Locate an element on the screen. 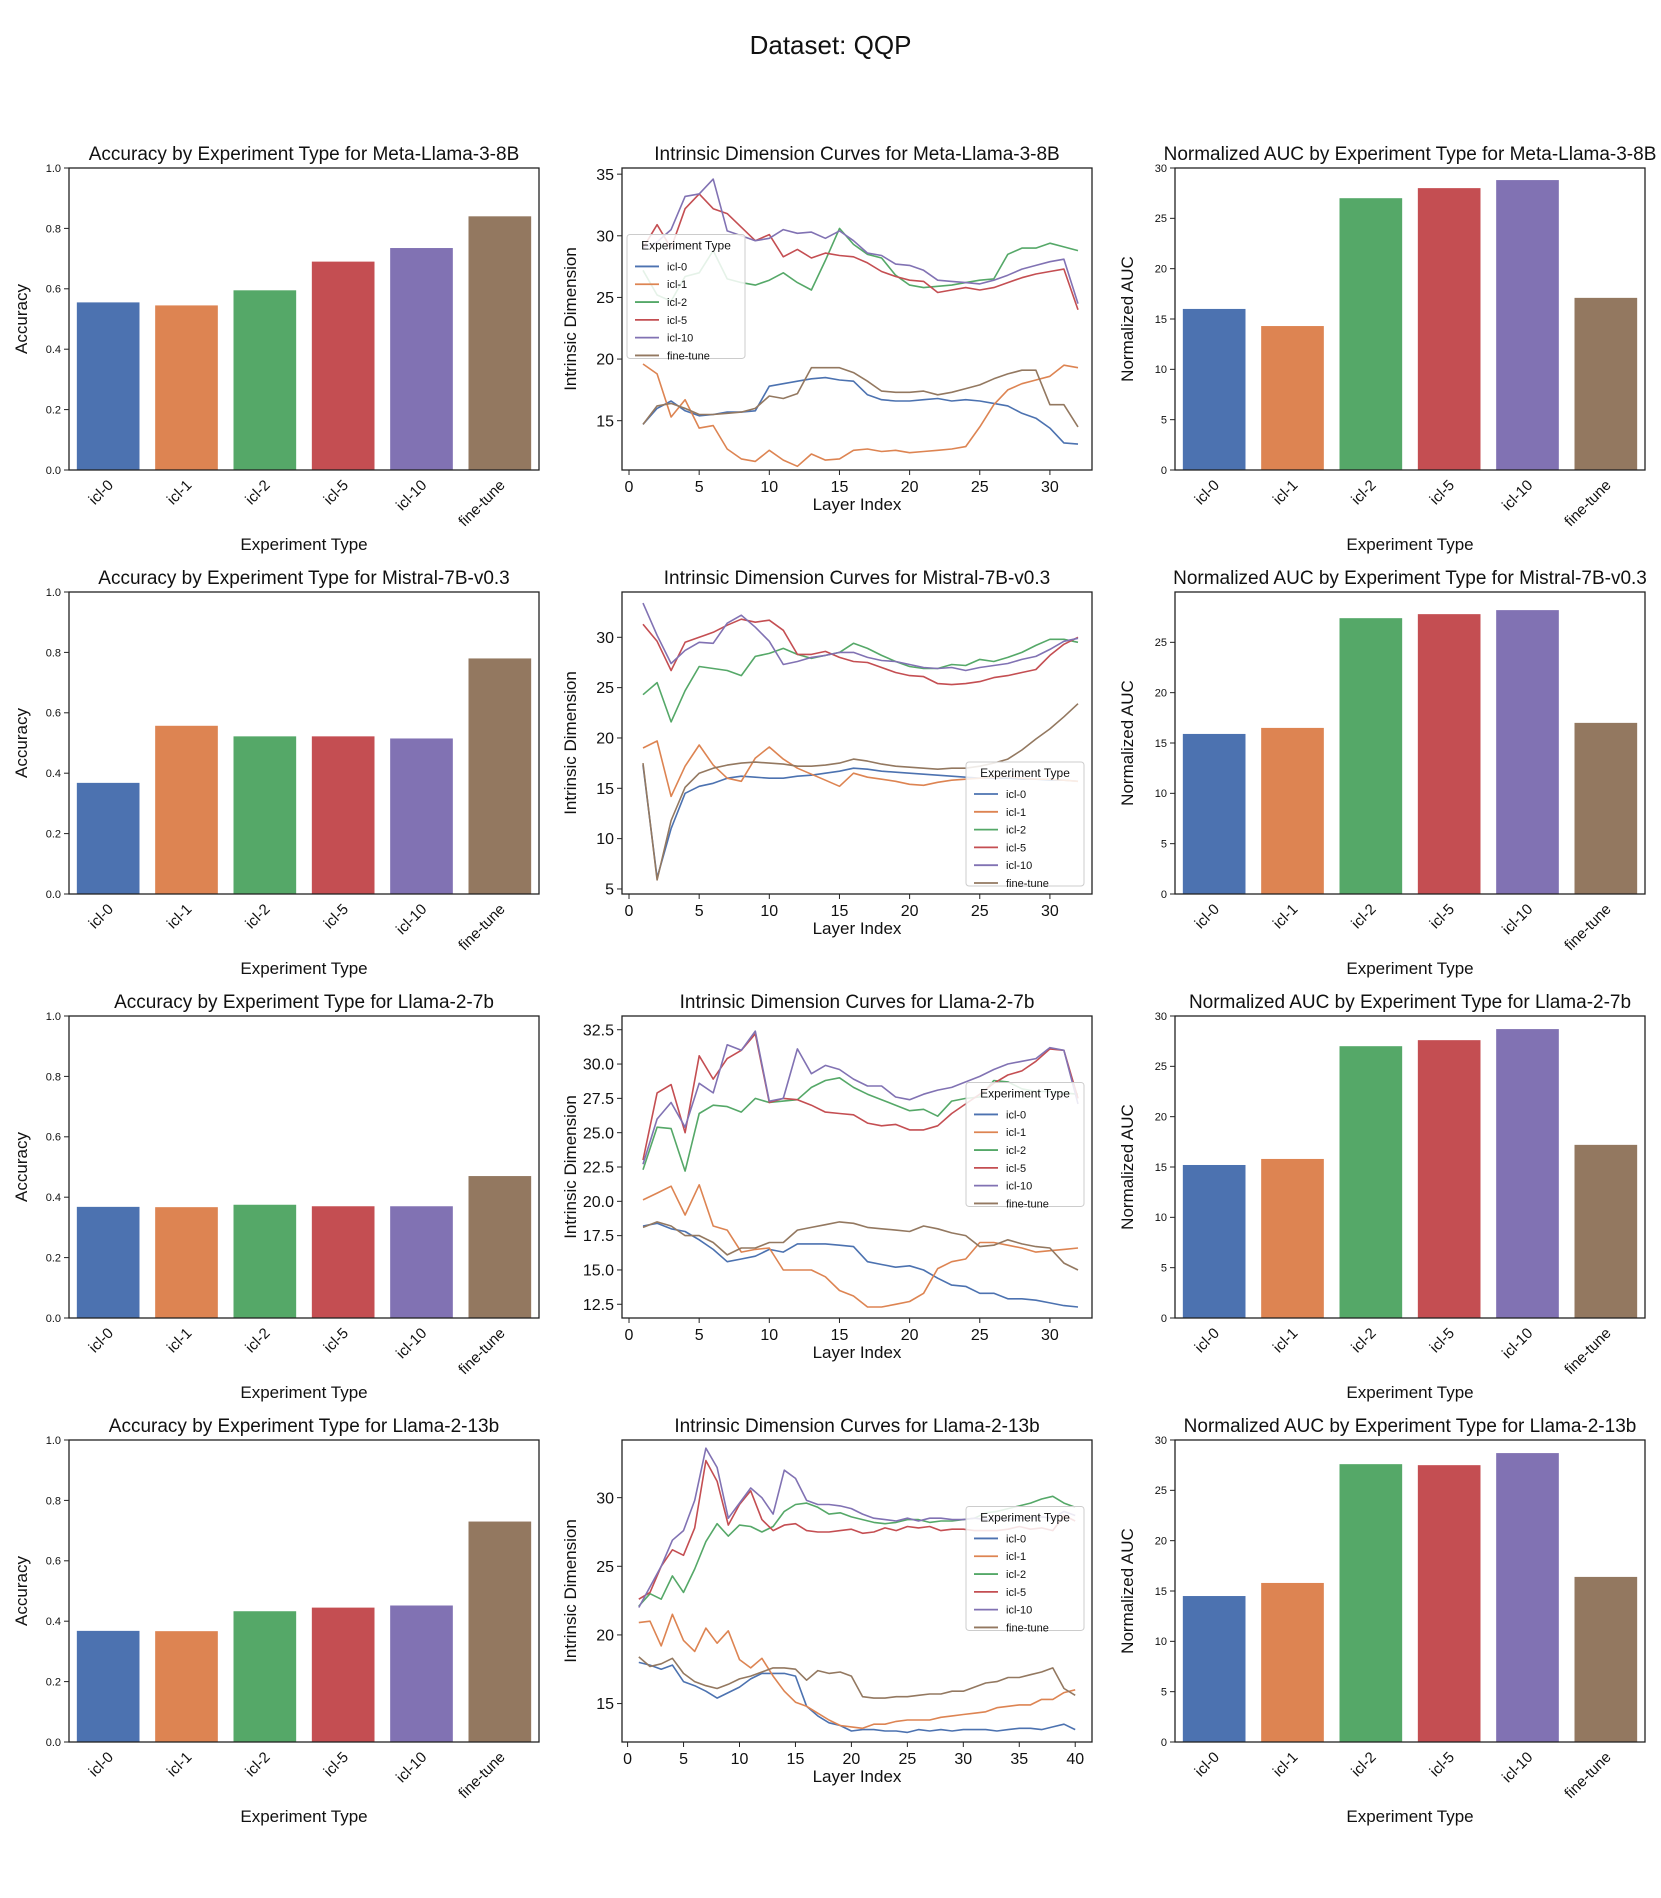 This screenshot has height=1898, width=1661. y-tick-label: 20 is located at coordinates (605, 360).